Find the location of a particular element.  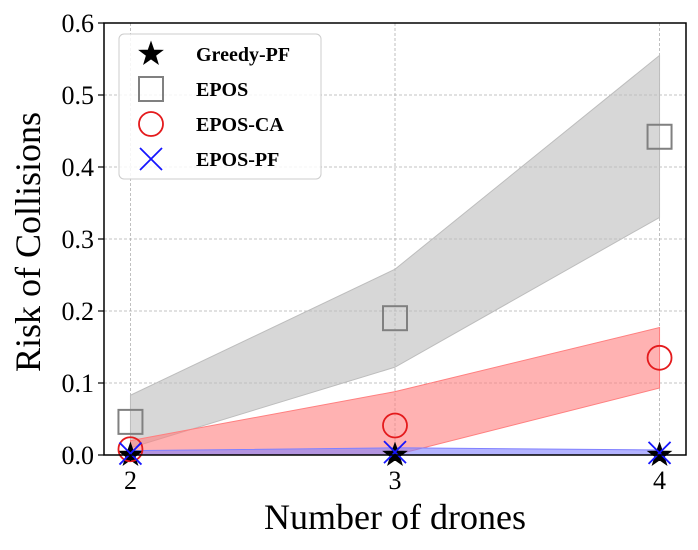

point-epos-pf-4-stroke-b is located at coordinates (659, 453).